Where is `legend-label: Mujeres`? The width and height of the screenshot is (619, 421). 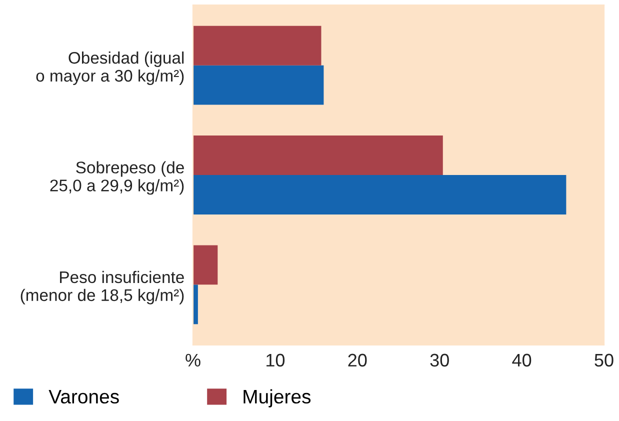
legend-label: Mujeres is located at coordinates (277, 398).